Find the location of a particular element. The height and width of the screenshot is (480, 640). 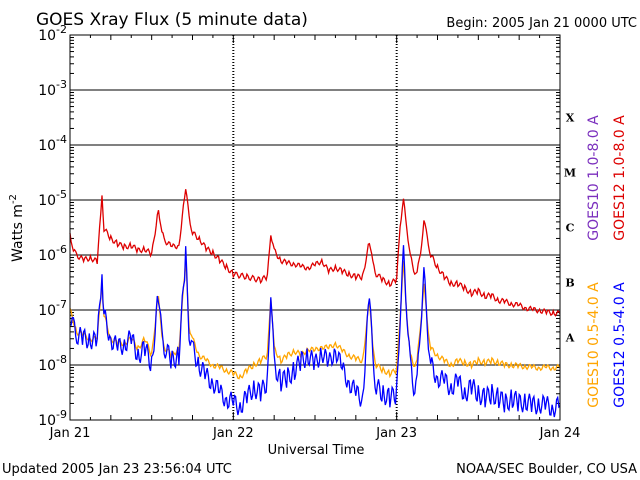

y-tick-label: 10⁻² is located at coordinates (52, 33).